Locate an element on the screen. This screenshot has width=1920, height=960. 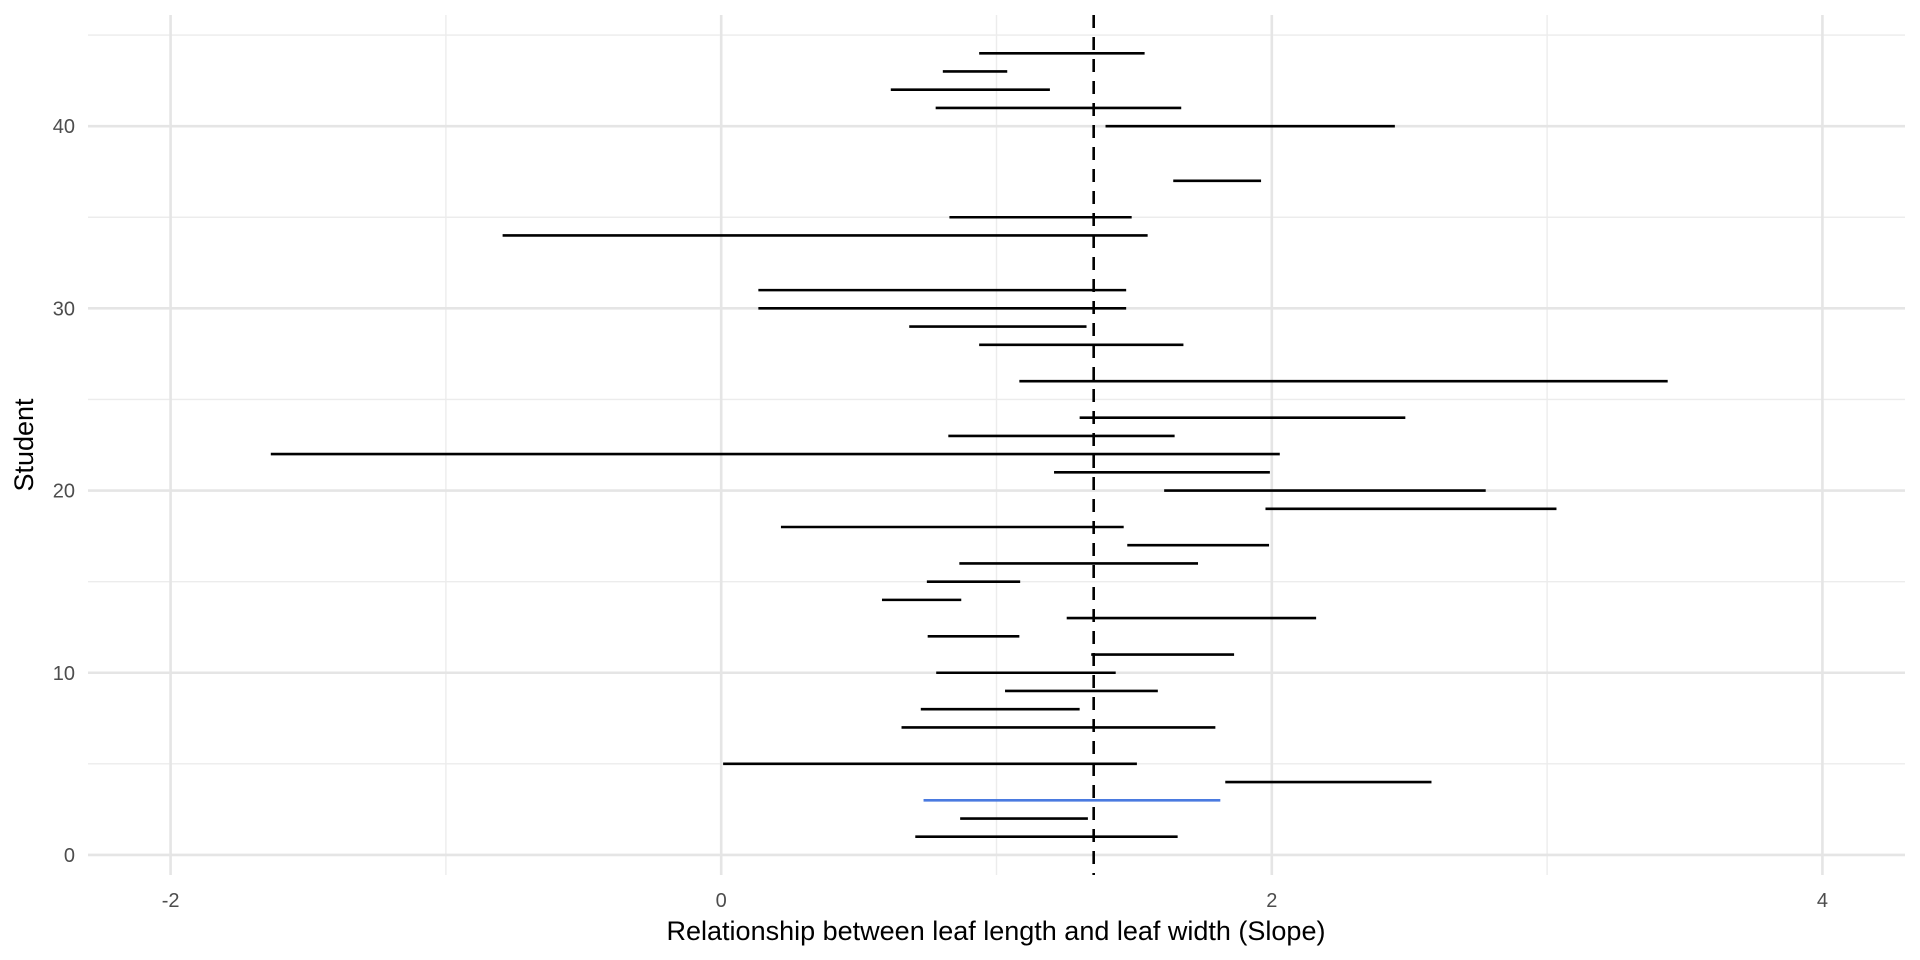
x-tick-label: 2 is located at coordinates (1271, 901).